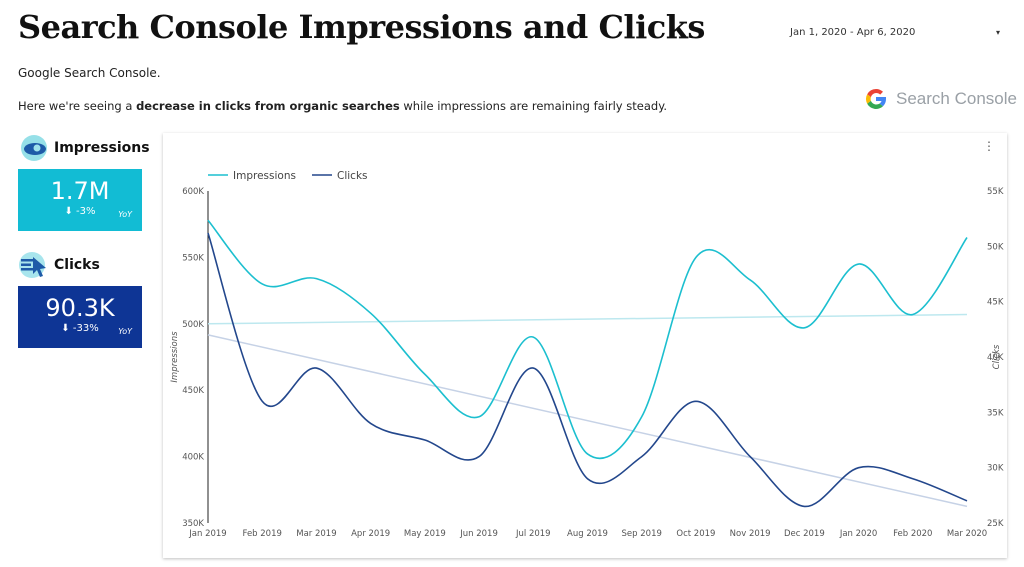 This screenshot has height=567, width=1024. What do you see at coordinates (989, 146) in the screenshot?
I see `more-options-icon: ⋮` at bounding box center [989, 146].